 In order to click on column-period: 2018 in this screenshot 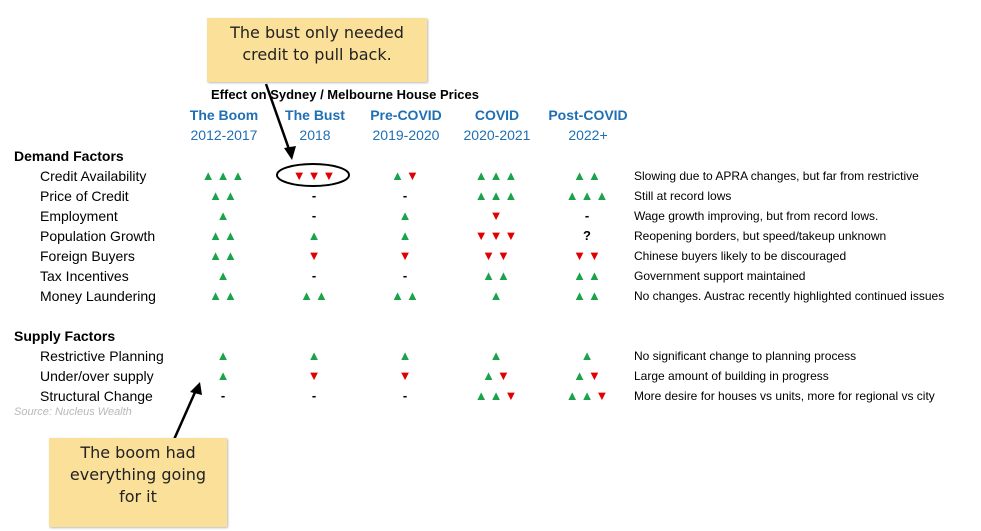, I will do `click(315, 135)`.